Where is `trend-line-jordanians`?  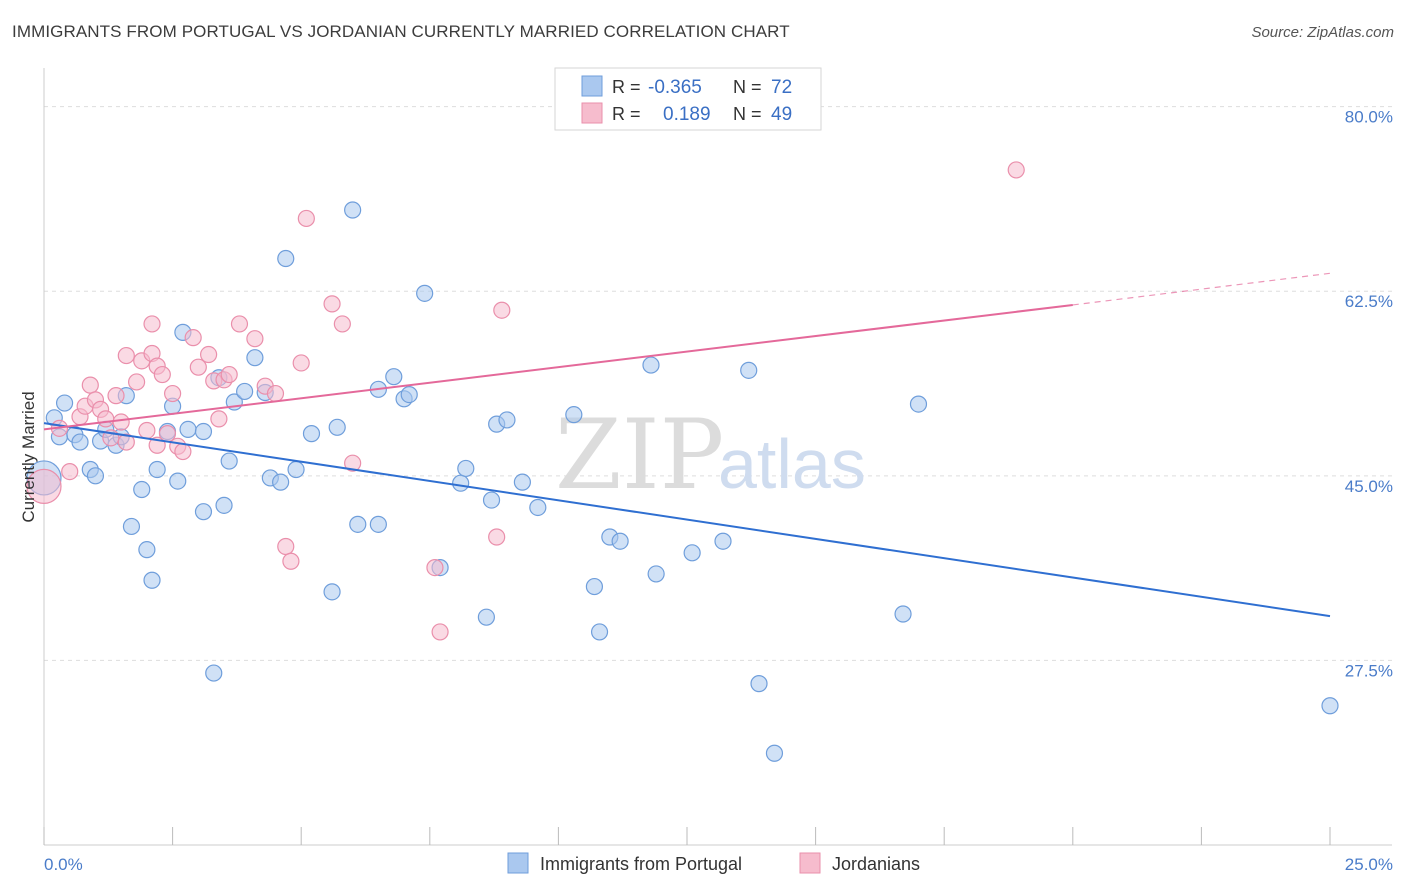 trend-line-jordanians is located at coordinates (558, 367).